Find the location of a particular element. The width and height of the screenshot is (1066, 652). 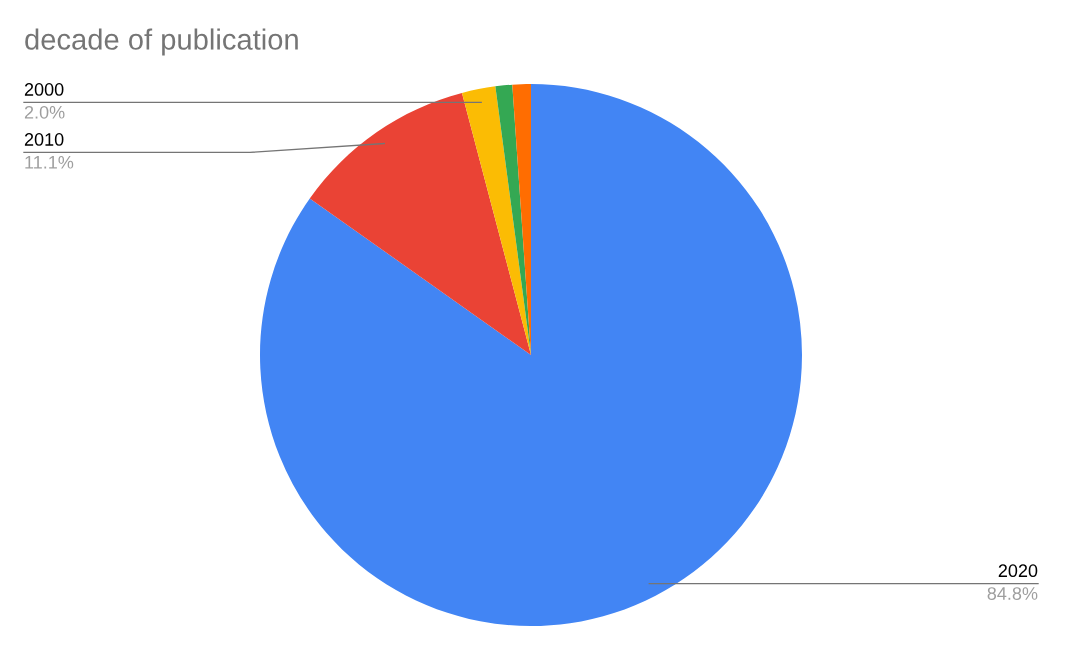

slice-label: 2010 is located at coordinates (44, 139).